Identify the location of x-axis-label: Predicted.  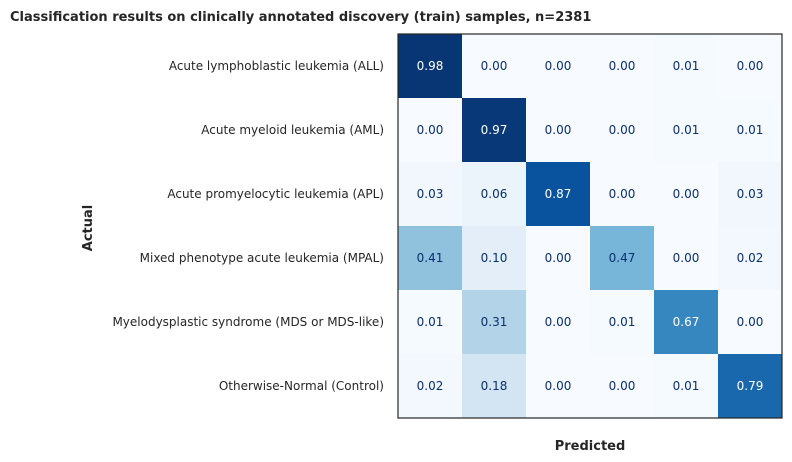
(590, 446).